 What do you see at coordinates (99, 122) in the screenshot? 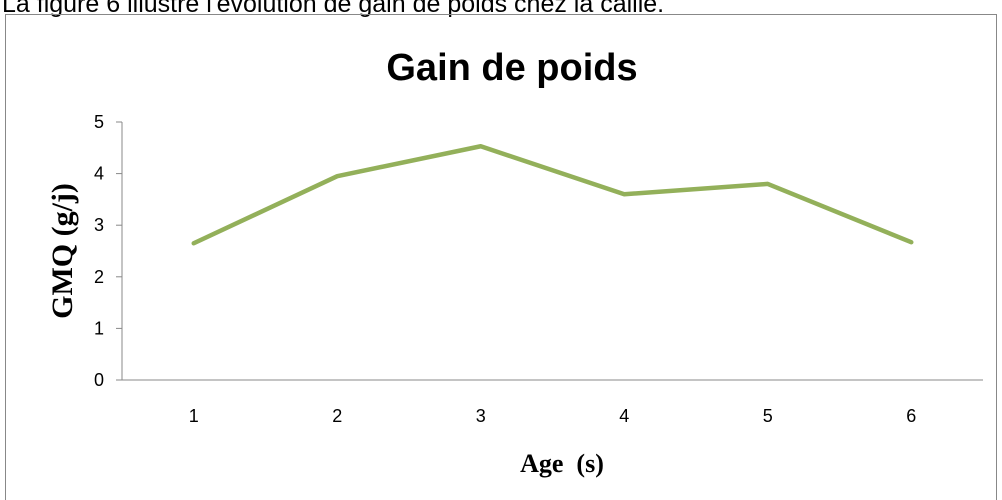
I see `y-tick-label: 5` at bounding box center [99, 122].